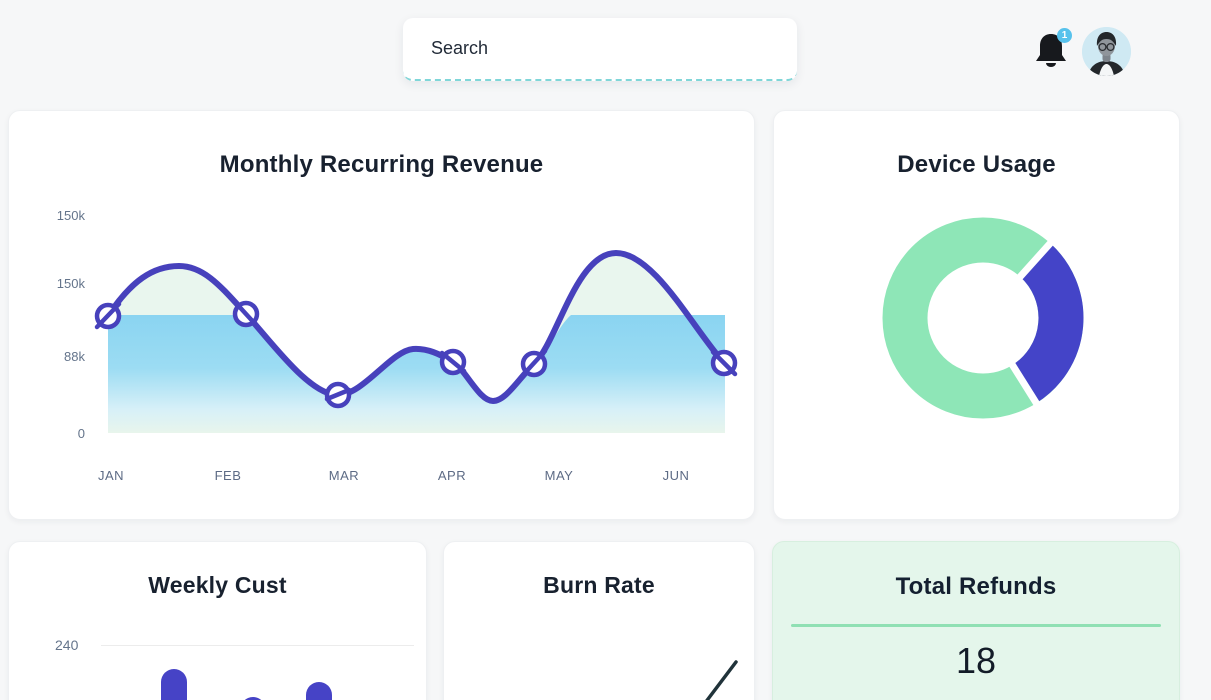 The height and width of the screenshot is (700, 1211). I want to click on total-refunds-value: 18, so click(976, 660).